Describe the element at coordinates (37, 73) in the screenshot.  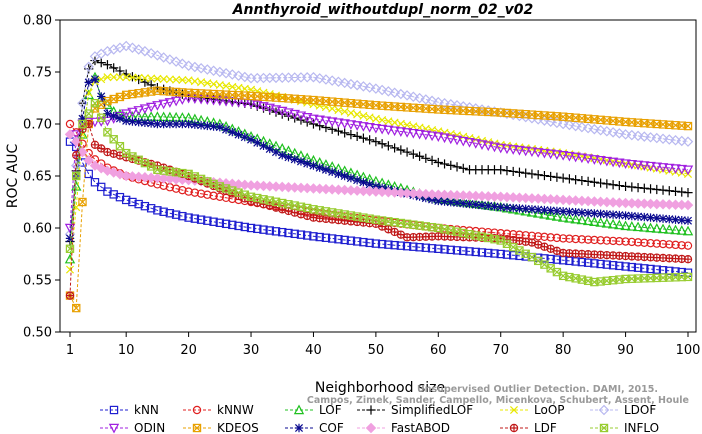
I see `y-tick-label: 0.75` at that location.